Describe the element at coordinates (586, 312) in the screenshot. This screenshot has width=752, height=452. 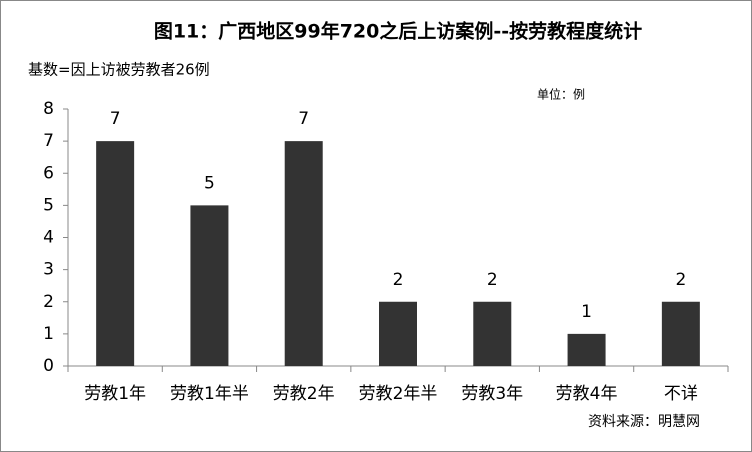
I see `data-label: 1` at that location.